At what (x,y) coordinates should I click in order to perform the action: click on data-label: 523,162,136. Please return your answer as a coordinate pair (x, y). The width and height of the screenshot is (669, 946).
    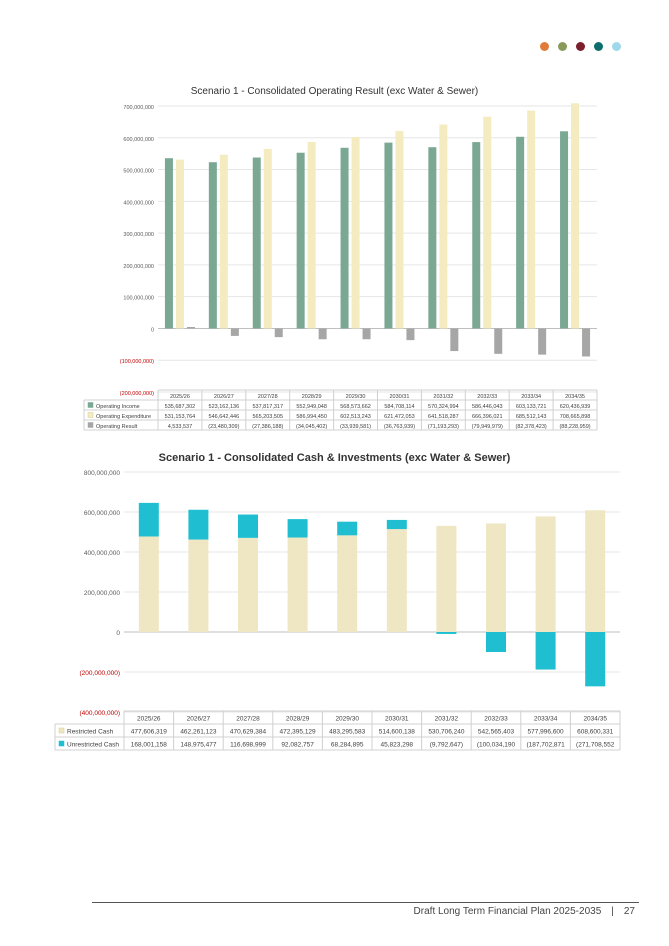
    Looking at the image, I should click on (224, 407).